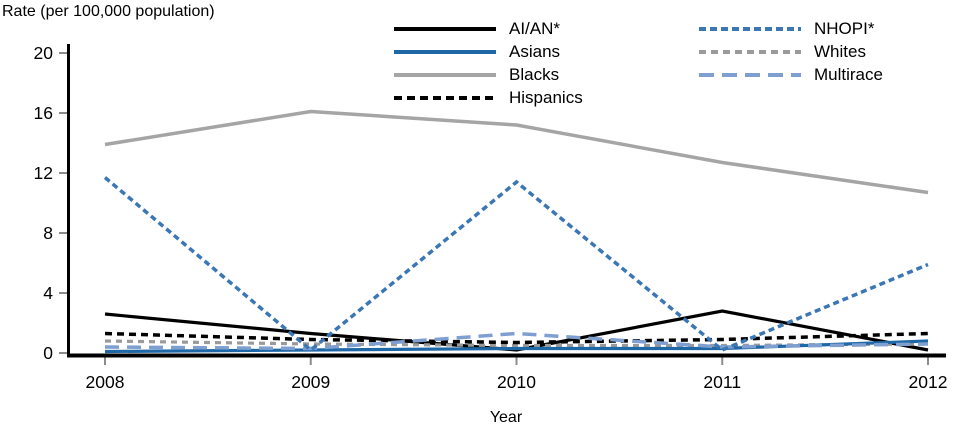  I want to click on legend-item-whites: Whites, so click(791, 51).